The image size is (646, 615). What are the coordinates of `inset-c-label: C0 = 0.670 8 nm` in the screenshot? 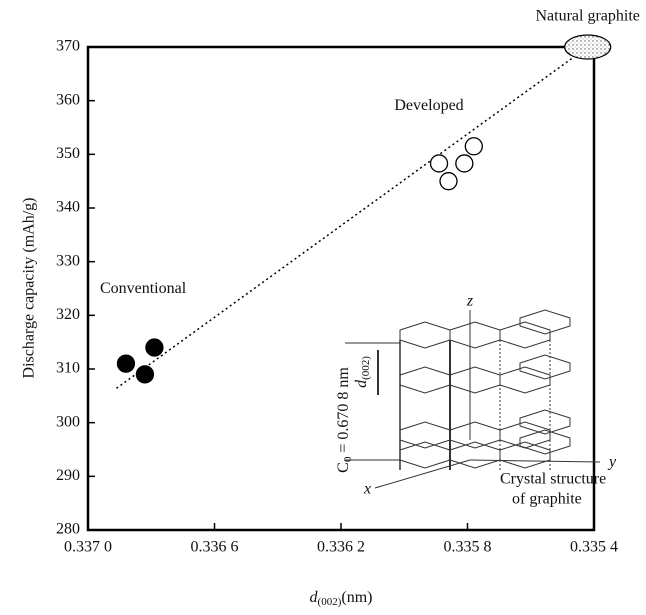 It's located at (344, 420).